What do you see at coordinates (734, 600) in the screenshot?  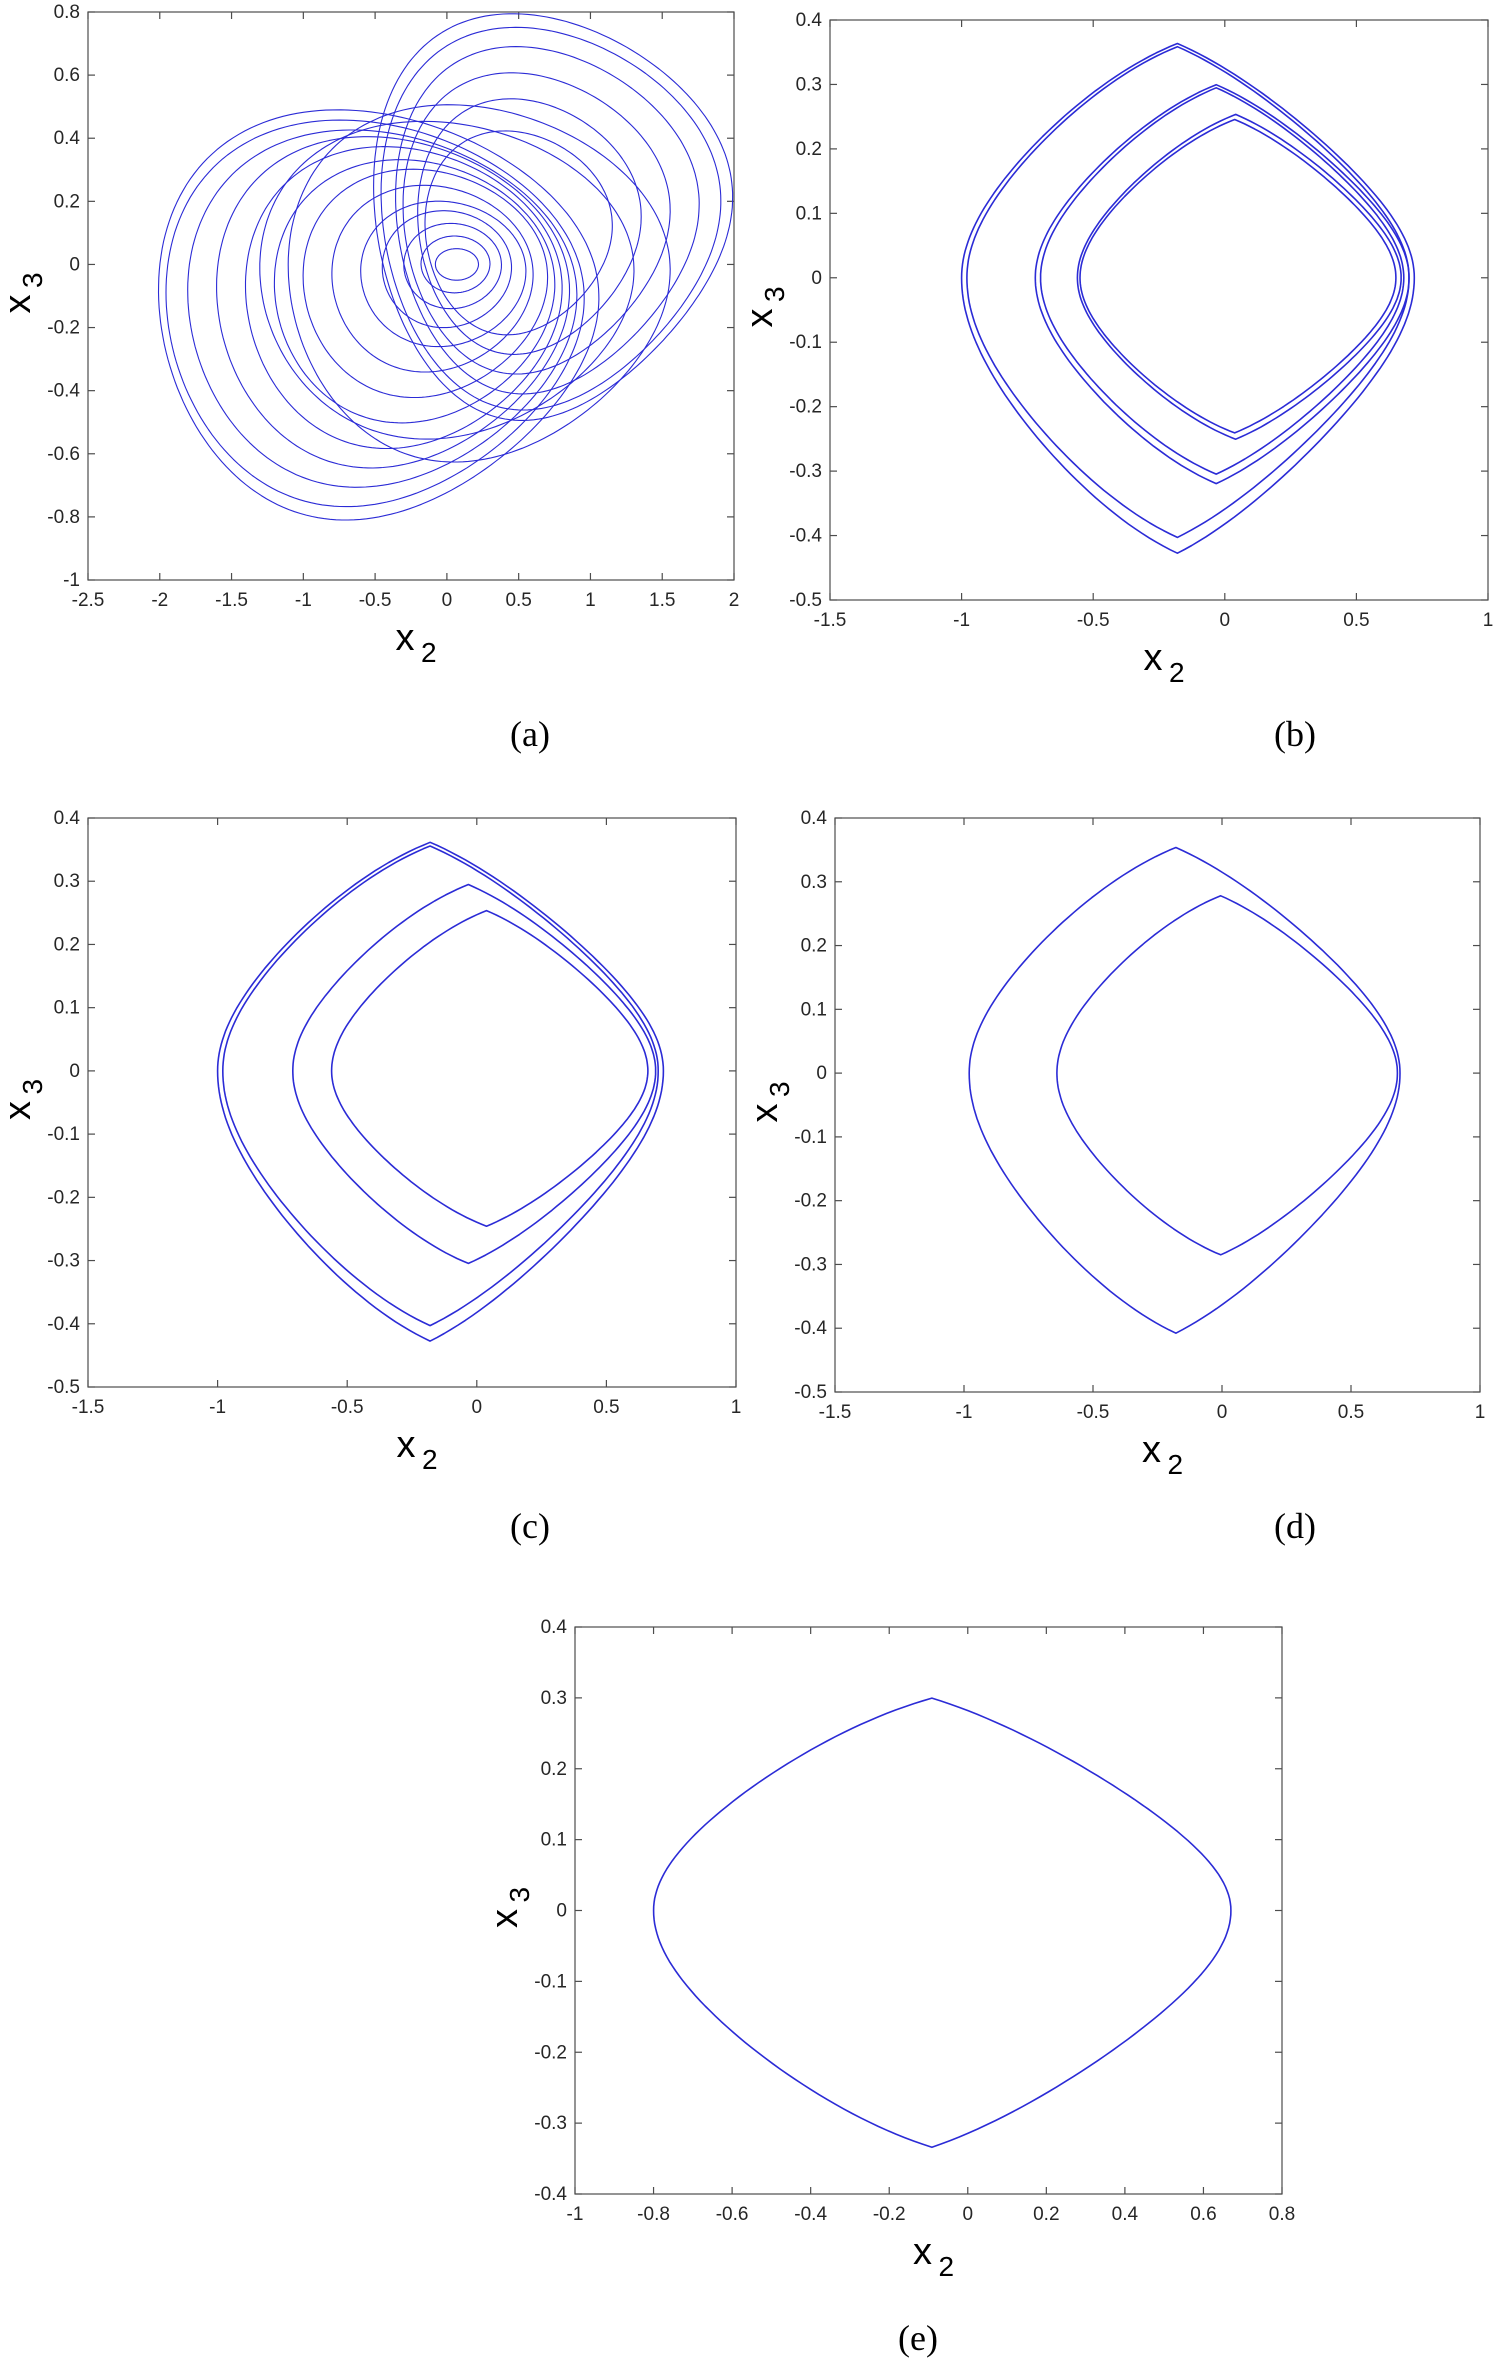 I see `x-tick-label: 2` at bounding box center [734, 600].